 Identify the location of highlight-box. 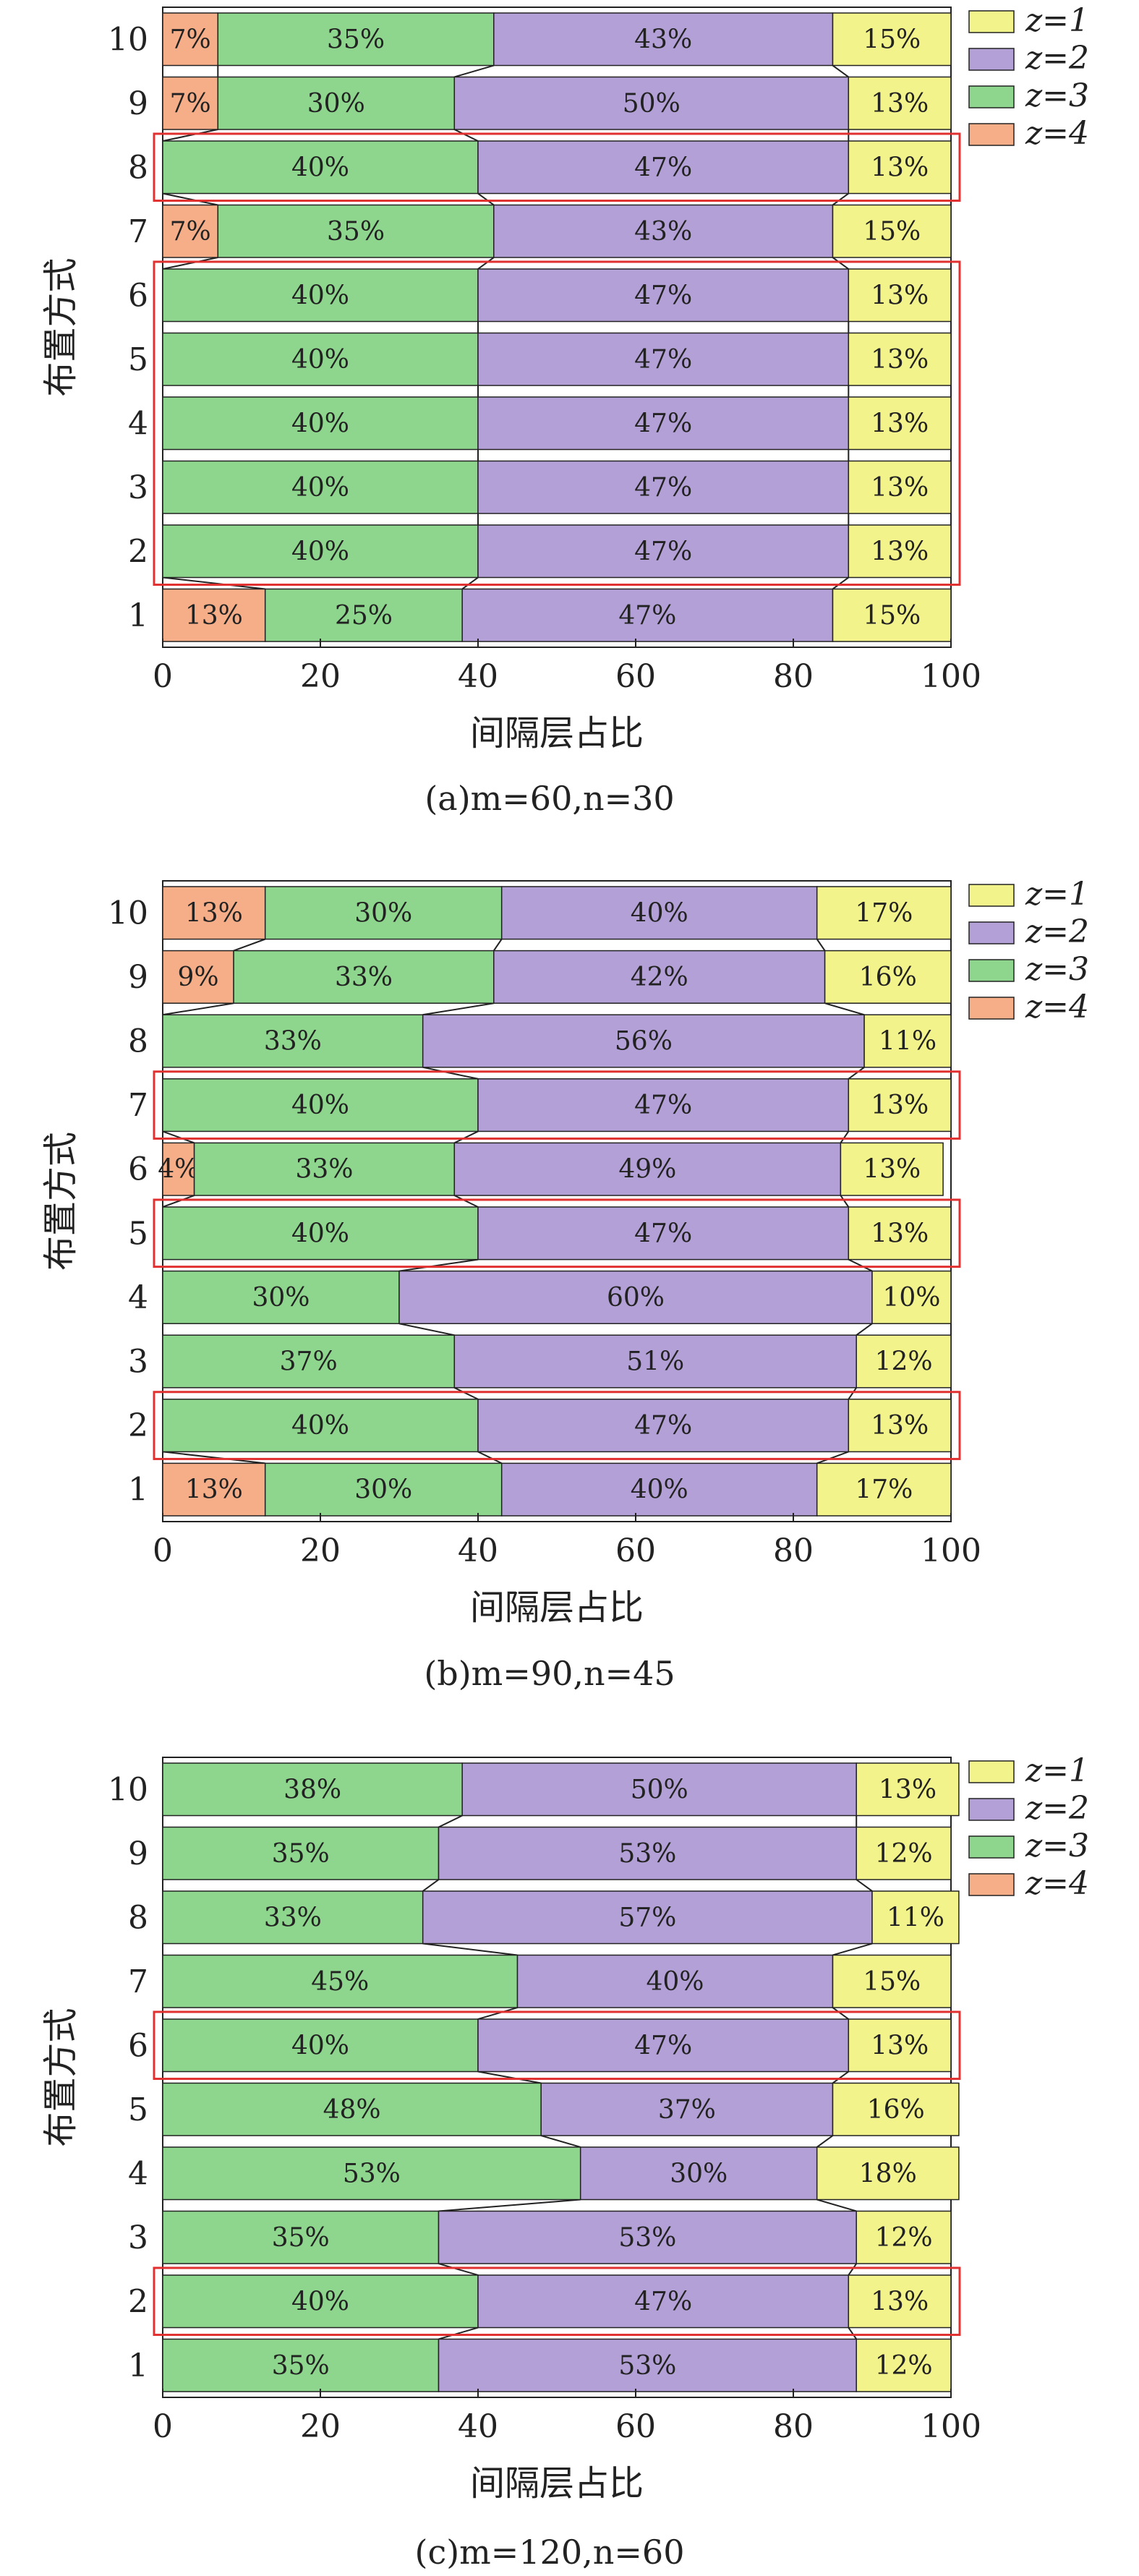
(557, 1425).